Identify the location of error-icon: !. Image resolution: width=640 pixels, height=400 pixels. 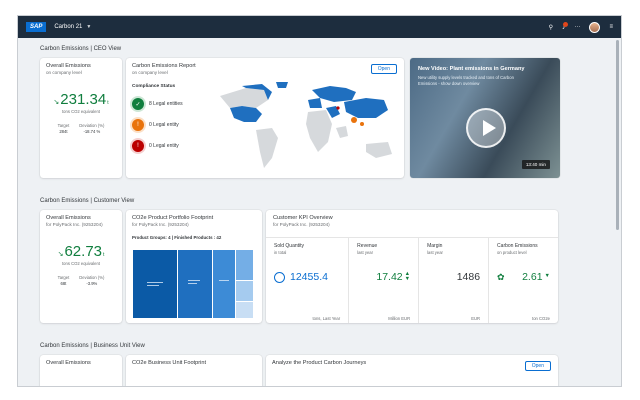
(138, 146).